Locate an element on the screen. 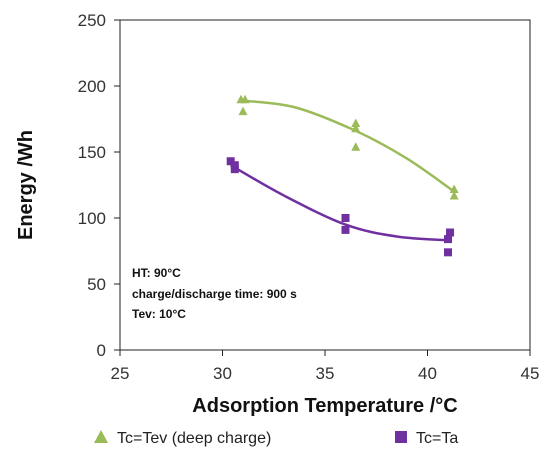 This screenshot has width=550, height=452. x-tick-label: 35 is located at coordinates (325, 373).